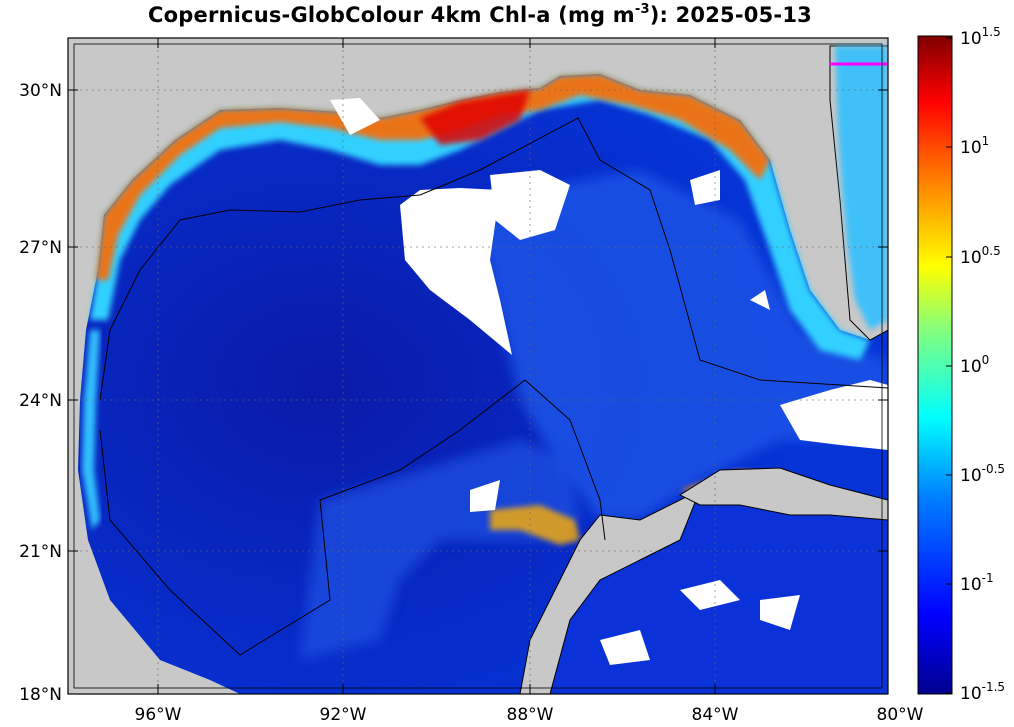 This screenshot has height=727, width=1014. I want to click on cloud-mask-florida-shelf, so click(834, 415).